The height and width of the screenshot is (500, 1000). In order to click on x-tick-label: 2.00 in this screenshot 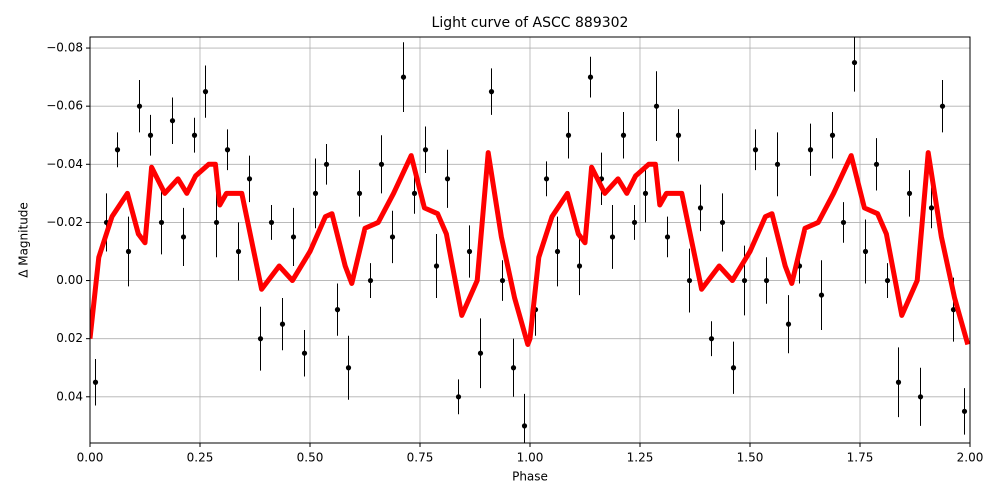, I will do `click(970, 458)`.